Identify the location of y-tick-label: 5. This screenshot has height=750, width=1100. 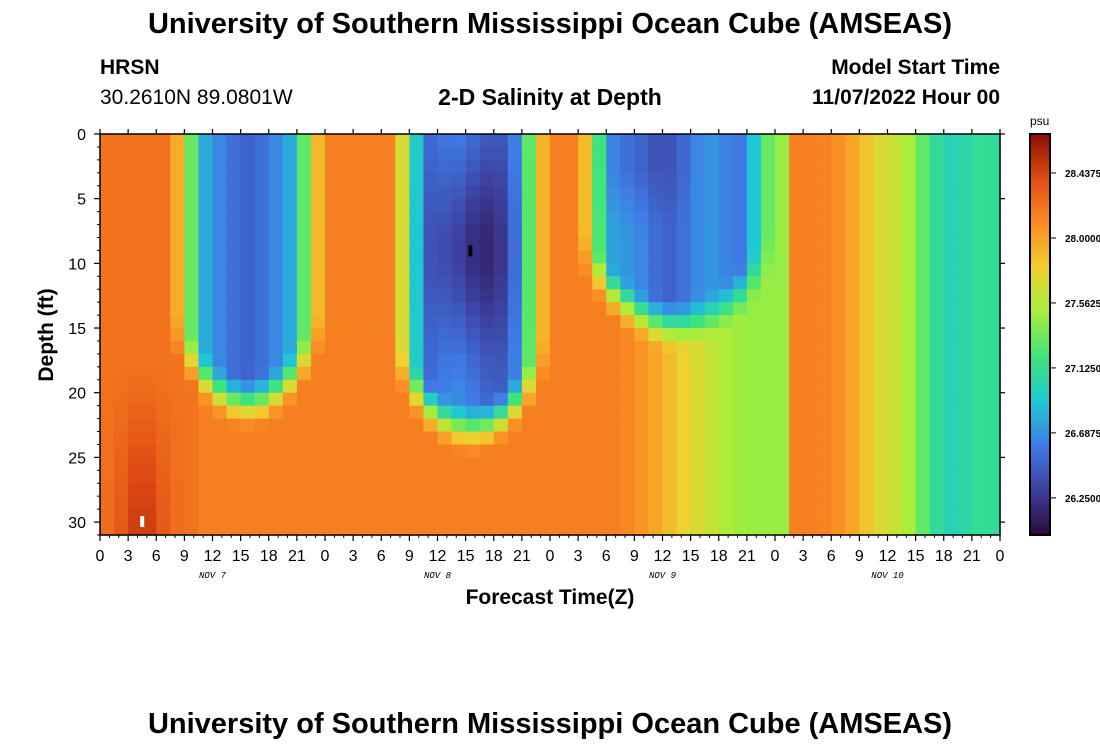
(81, 200).